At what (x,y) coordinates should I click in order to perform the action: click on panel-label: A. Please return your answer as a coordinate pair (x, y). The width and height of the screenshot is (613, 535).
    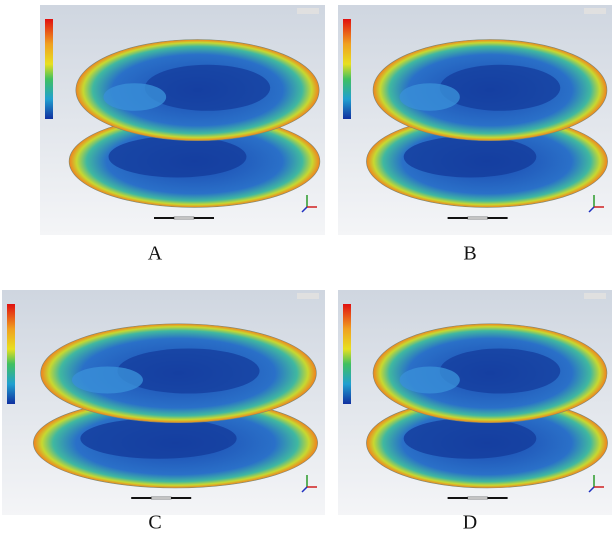
    Looking at the image, I should click on (155, 254).